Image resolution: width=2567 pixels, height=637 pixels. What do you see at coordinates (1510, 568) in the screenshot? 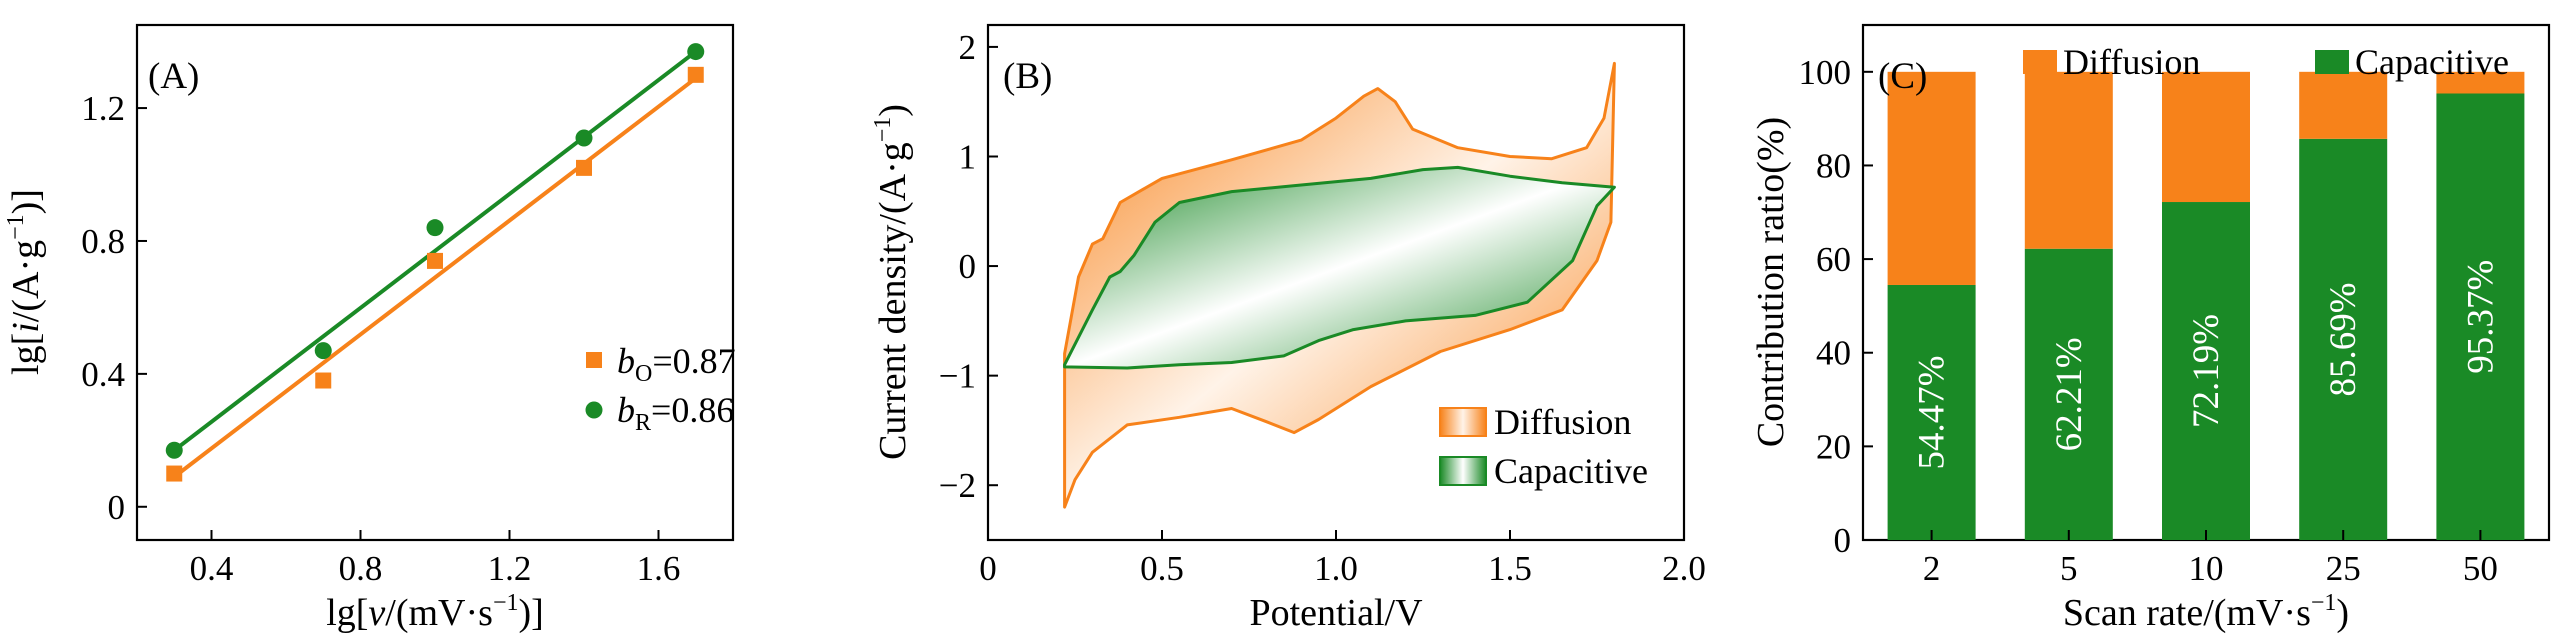
I see `panel-b-x-tick-label: 1.5` at bounding box center [1510, 568].